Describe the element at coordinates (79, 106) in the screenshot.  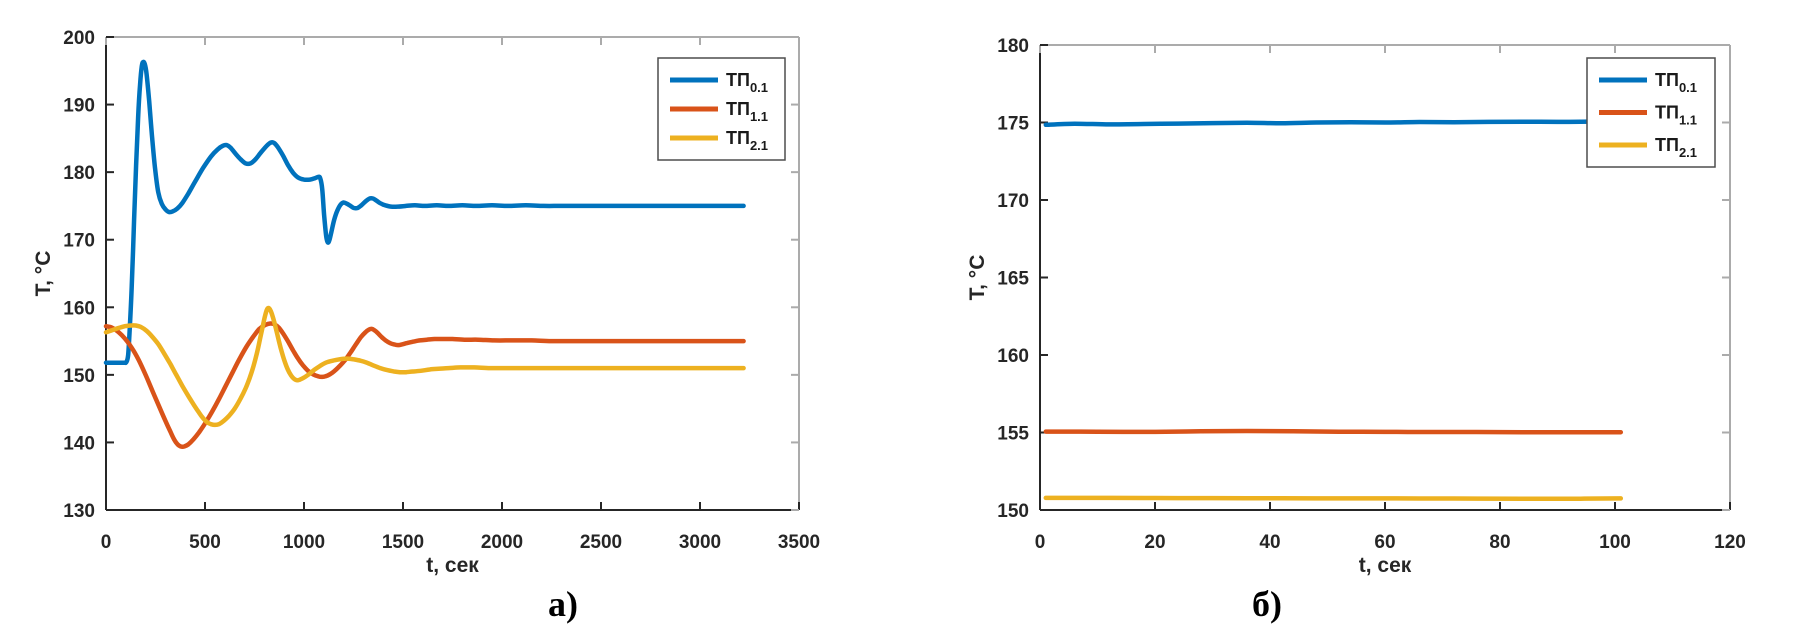
I see `y-tick-label: 190` at that location.